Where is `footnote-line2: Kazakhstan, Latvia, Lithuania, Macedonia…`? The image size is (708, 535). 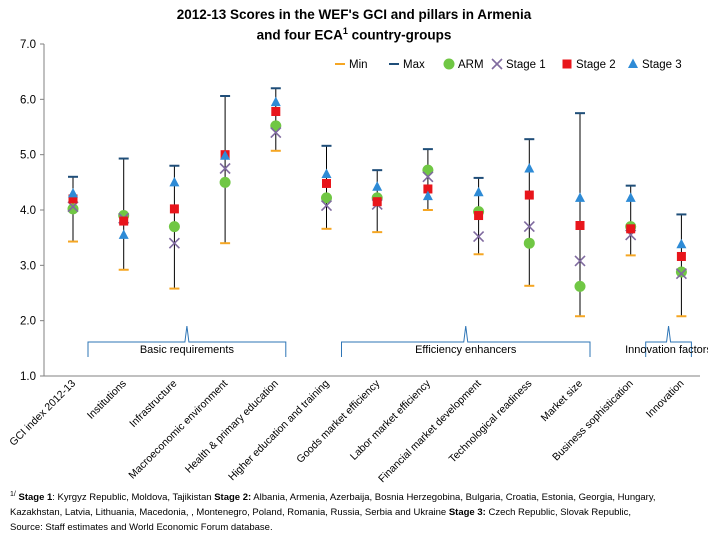
footnote-line2: Kazakhstan, Latvia, Lithuania, Macedonia… is located at coordinates (357, 512).